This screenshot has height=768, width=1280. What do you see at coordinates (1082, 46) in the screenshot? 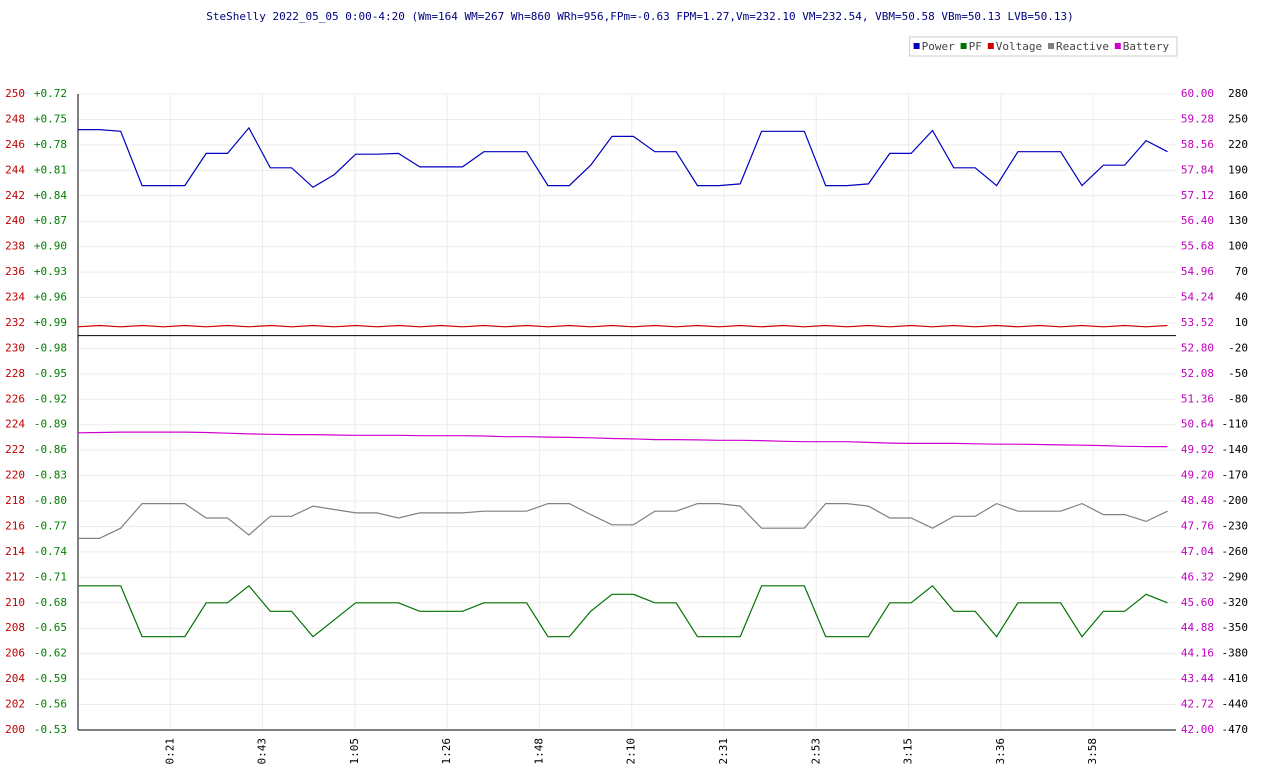
I see `legend-label: Reactive` at bounding box center [1082, 46].